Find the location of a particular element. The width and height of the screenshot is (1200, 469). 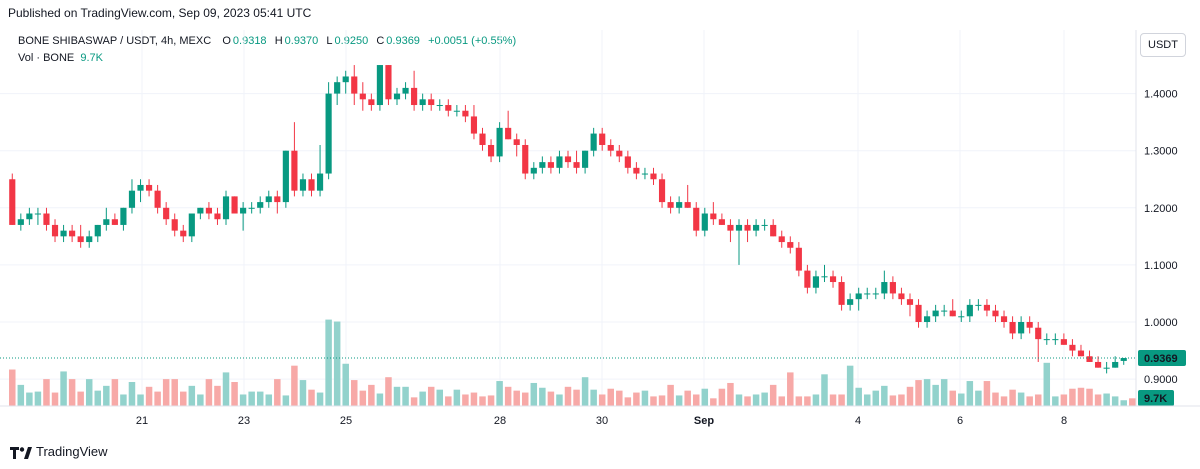

legend-open-label: O is located at coordinates (226, 41).